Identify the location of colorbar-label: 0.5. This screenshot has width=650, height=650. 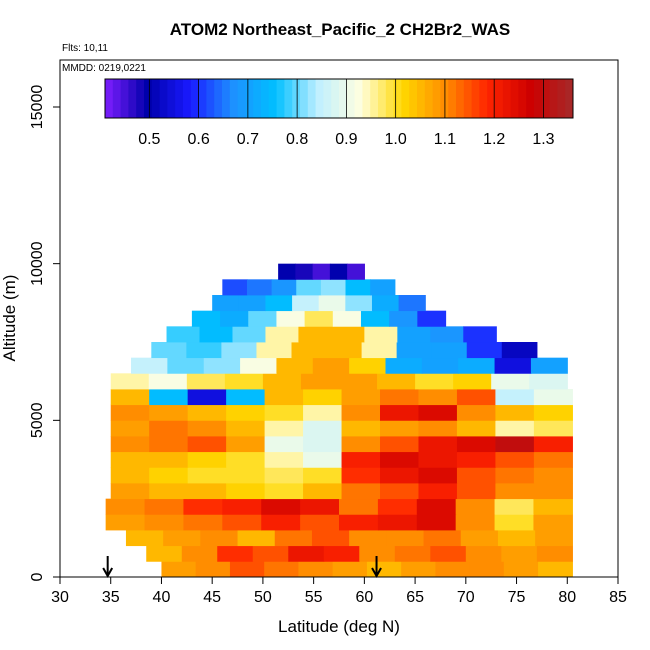
(149, 139).